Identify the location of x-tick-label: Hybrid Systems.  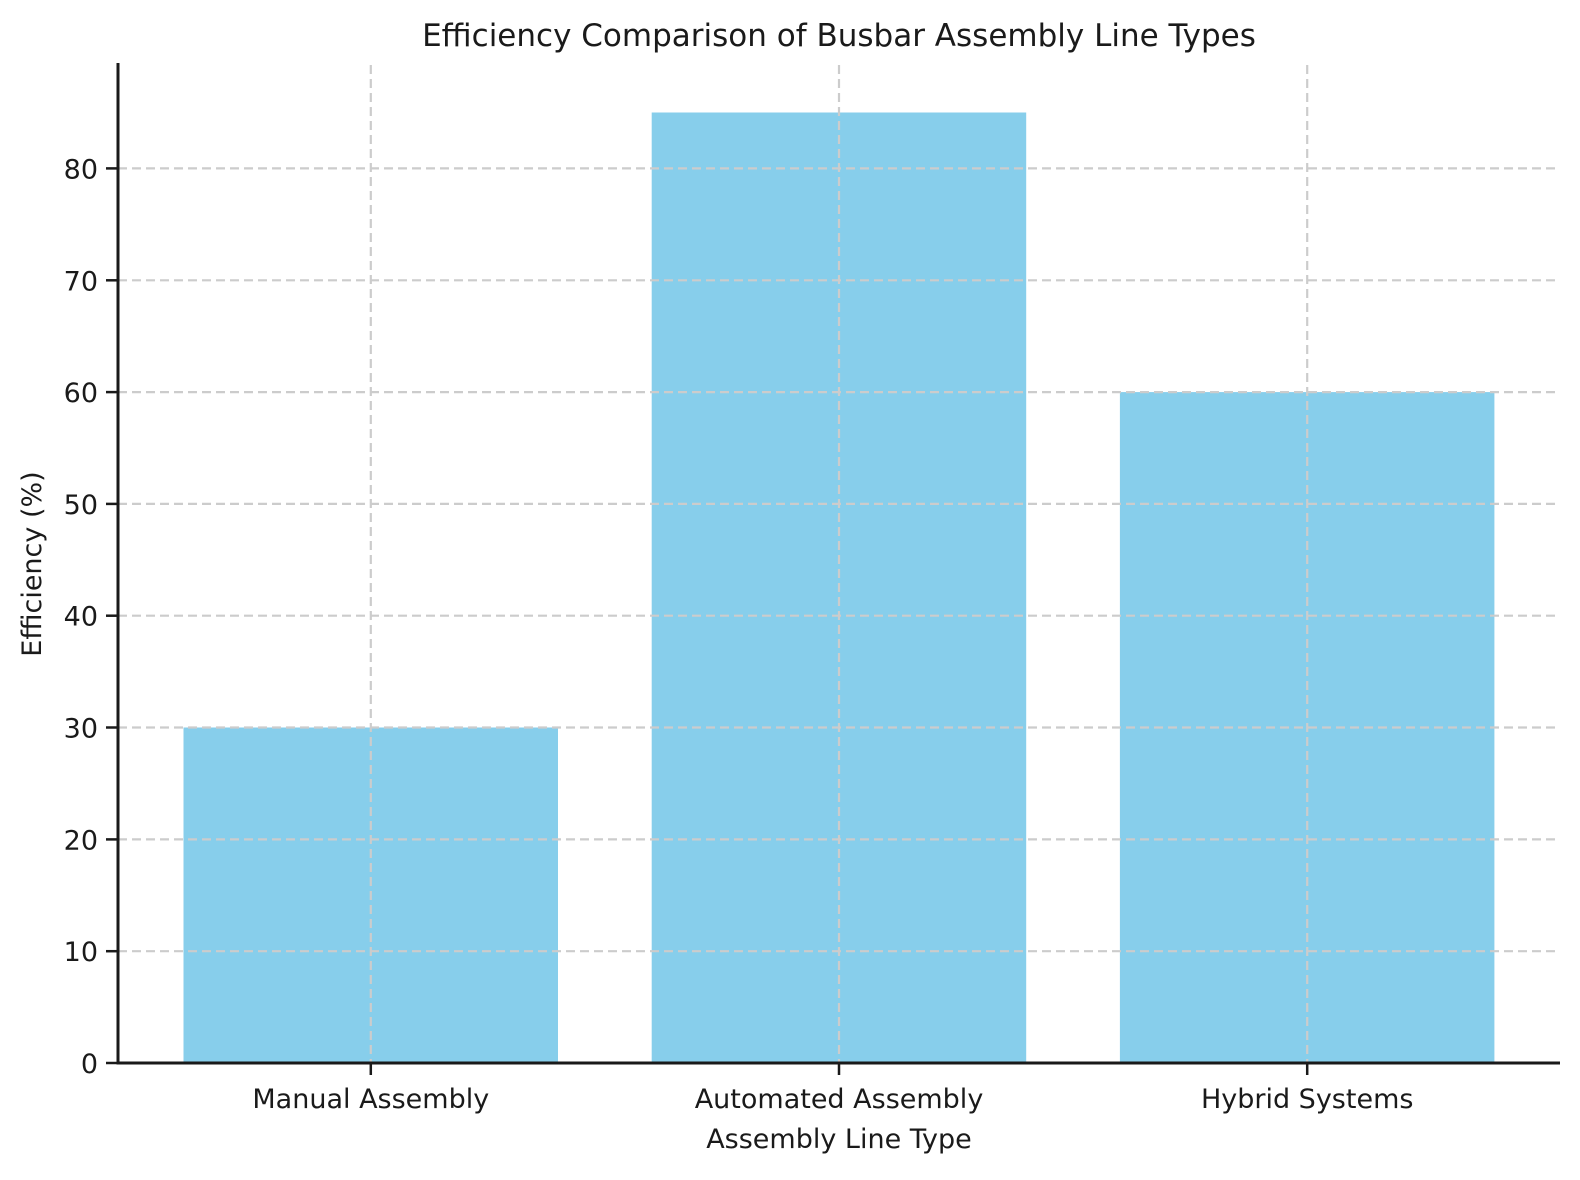
(1307, 1099).